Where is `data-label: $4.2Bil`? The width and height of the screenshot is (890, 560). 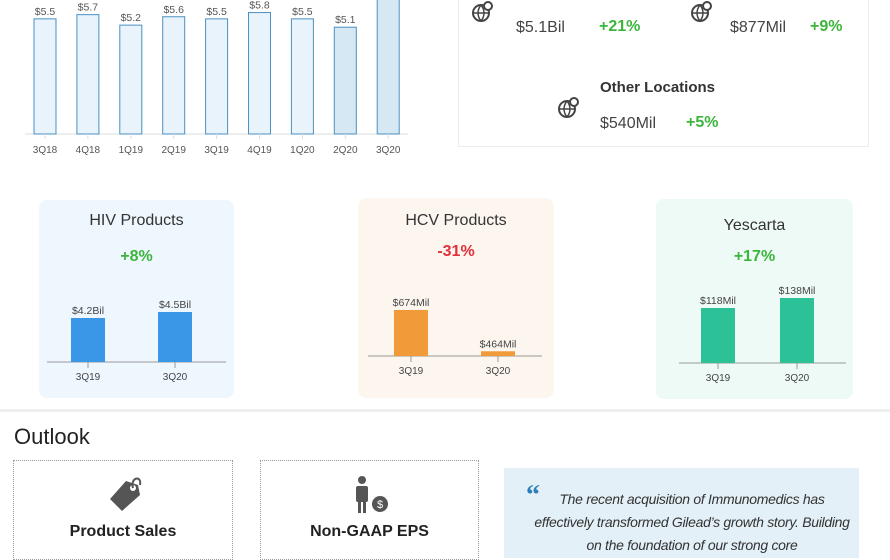 data-label: $4.2Bil is located at coordinates (88, 311).